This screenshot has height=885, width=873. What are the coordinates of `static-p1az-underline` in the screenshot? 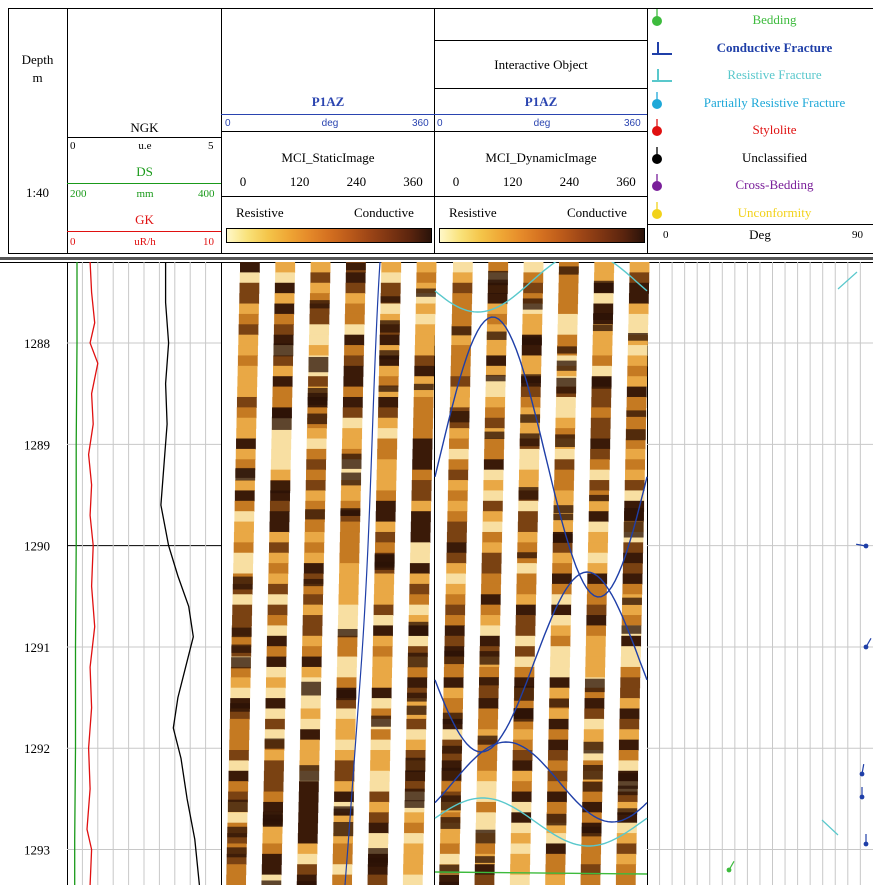 It's located at (327, 131).